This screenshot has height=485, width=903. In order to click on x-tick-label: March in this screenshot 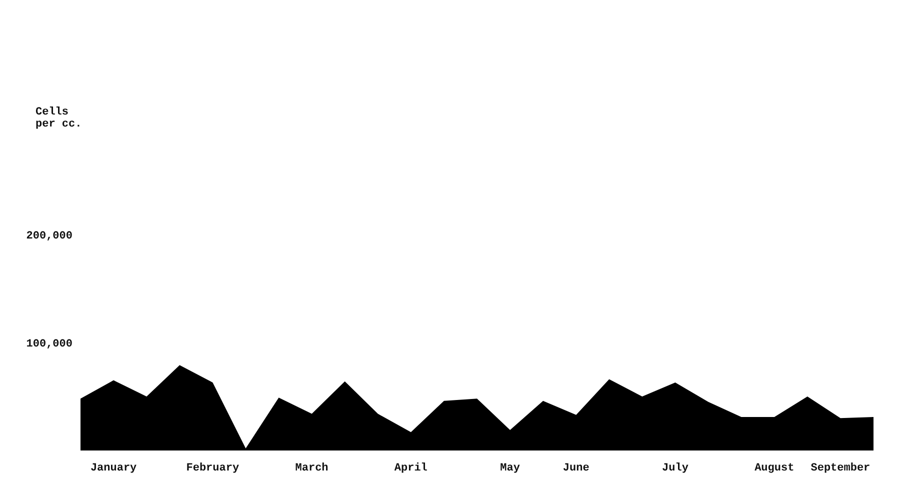, I will do `click(311, 468)`.